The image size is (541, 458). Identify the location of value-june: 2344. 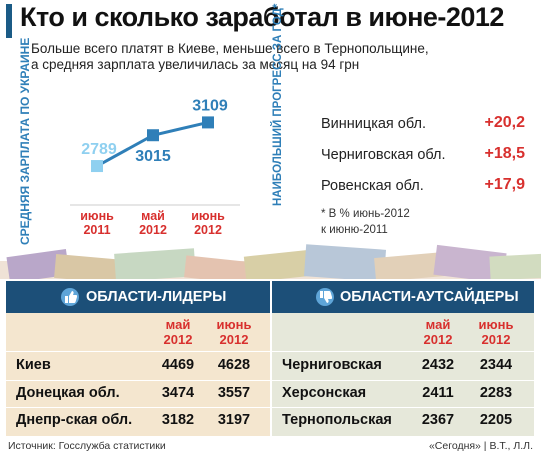
(496, 365).